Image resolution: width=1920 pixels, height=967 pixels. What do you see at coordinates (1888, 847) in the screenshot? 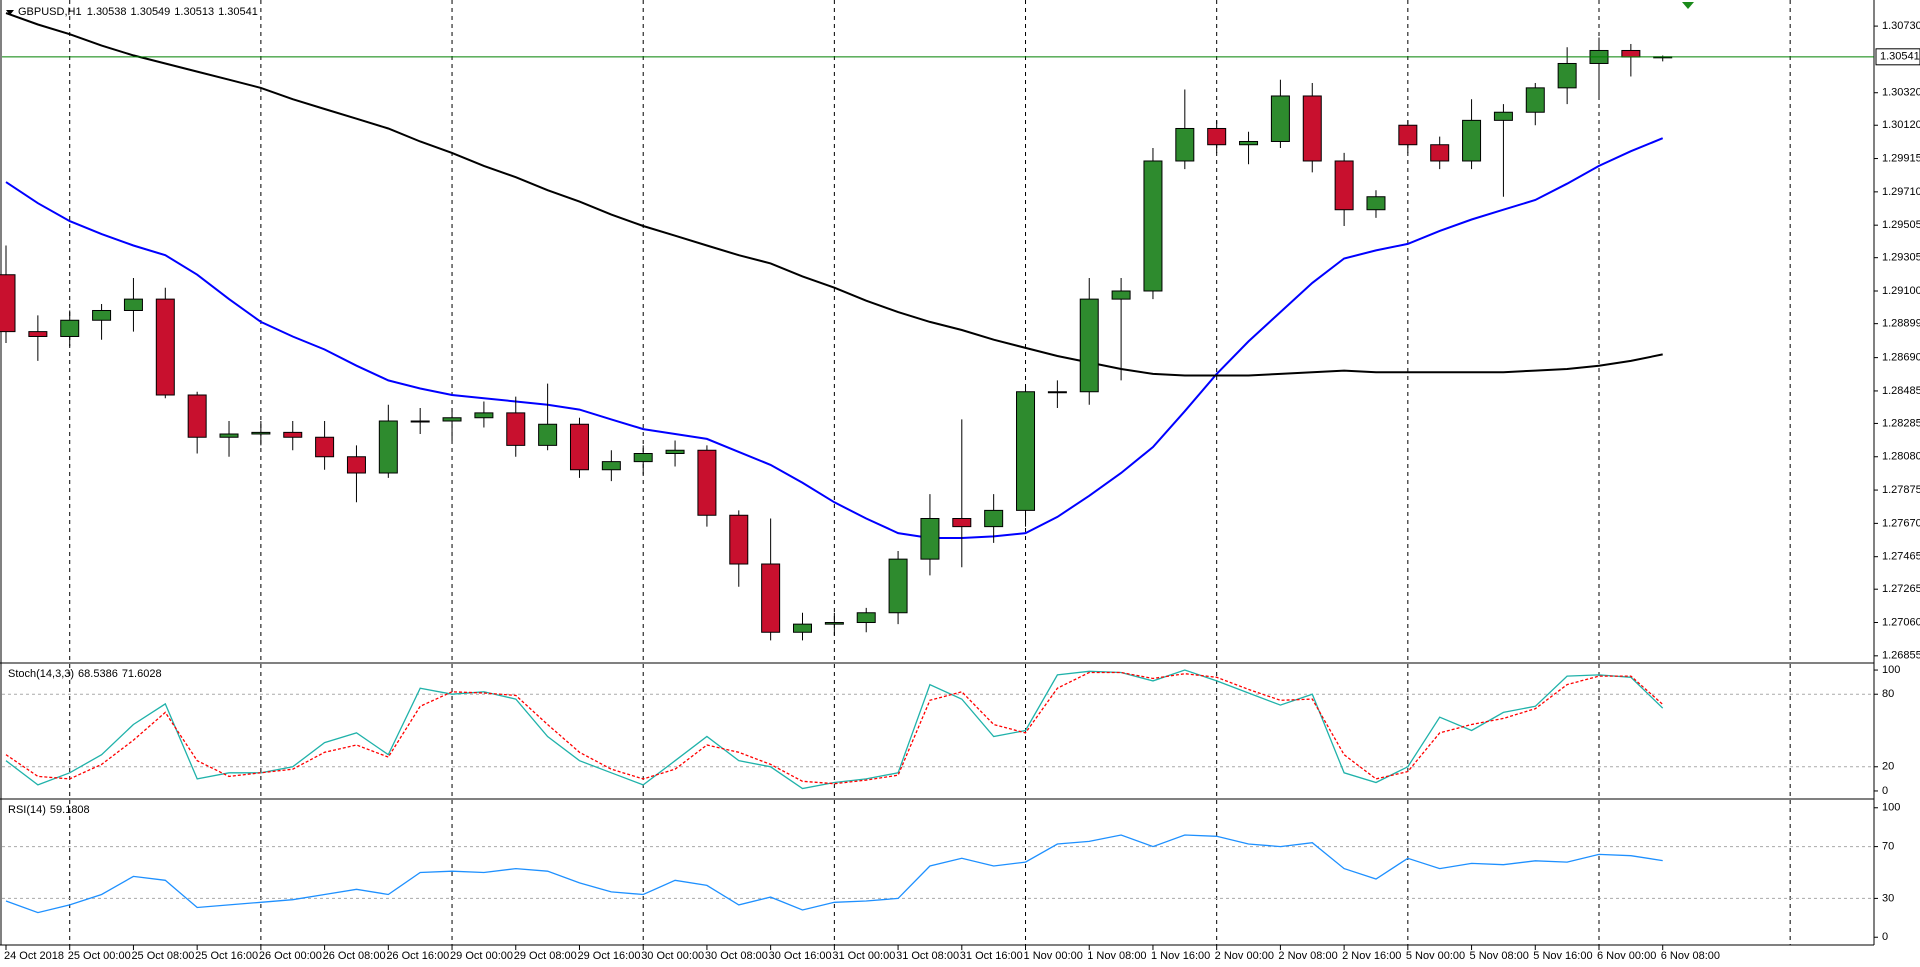
I see `y-tick-label: 70` at bounding box center [1888, 847].